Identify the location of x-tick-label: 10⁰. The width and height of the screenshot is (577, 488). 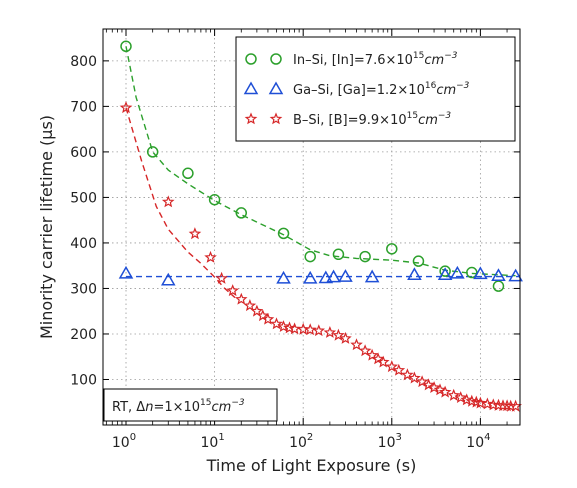
(124, 441).